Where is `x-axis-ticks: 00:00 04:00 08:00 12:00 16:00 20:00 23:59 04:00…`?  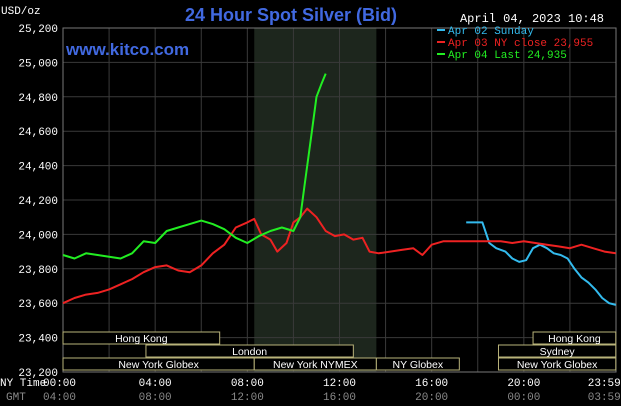 x-axis-ticks: 00:00 04:00 08:00 12:00 16:00 20:00 23:59 04:00… is located at coordinates (332, 391).